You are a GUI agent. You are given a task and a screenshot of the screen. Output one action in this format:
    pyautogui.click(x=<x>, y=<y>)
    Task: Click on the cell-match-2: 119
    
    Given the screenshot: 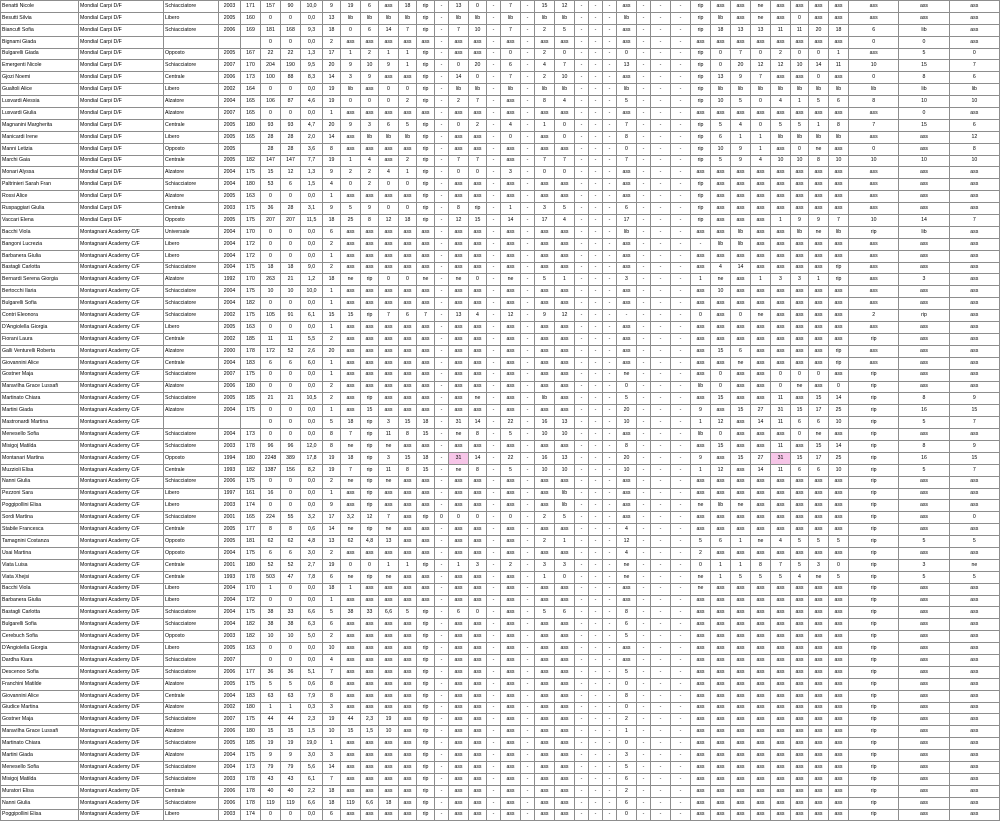 What is the action you would take?
    pyautogui.click(x=350, y=803)
    